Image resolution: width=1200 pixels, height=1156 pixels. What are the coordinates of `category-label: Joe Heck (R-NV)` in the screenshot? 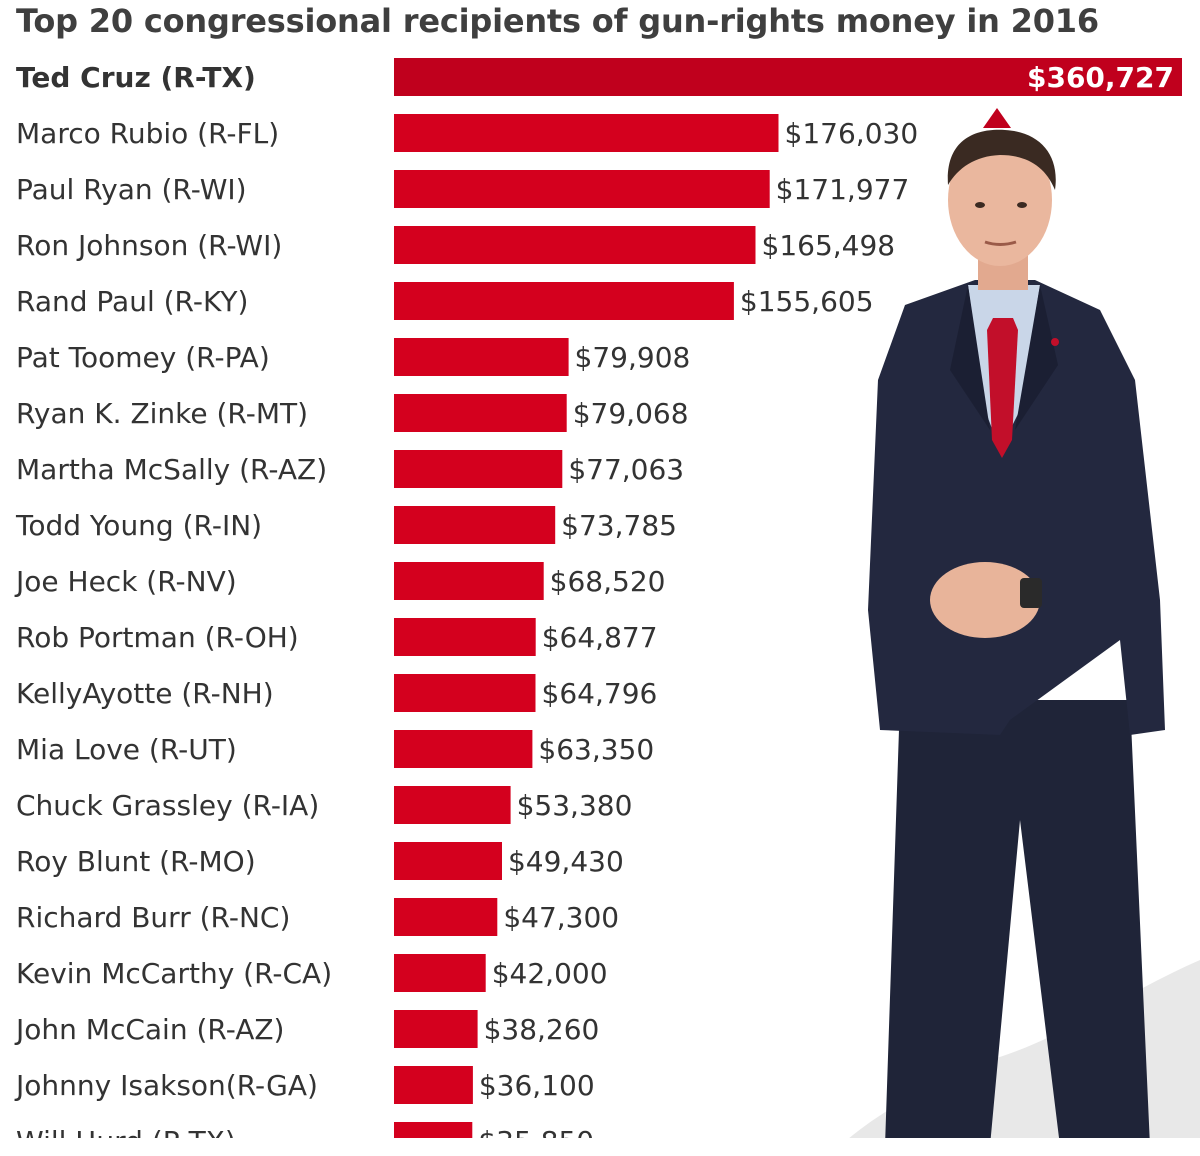 It's located at (125, 581).